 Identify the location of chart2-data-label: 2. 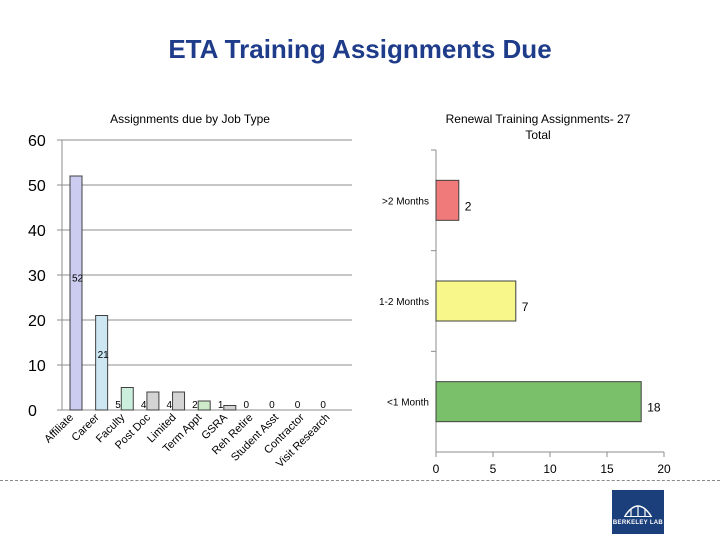
(468, 206).